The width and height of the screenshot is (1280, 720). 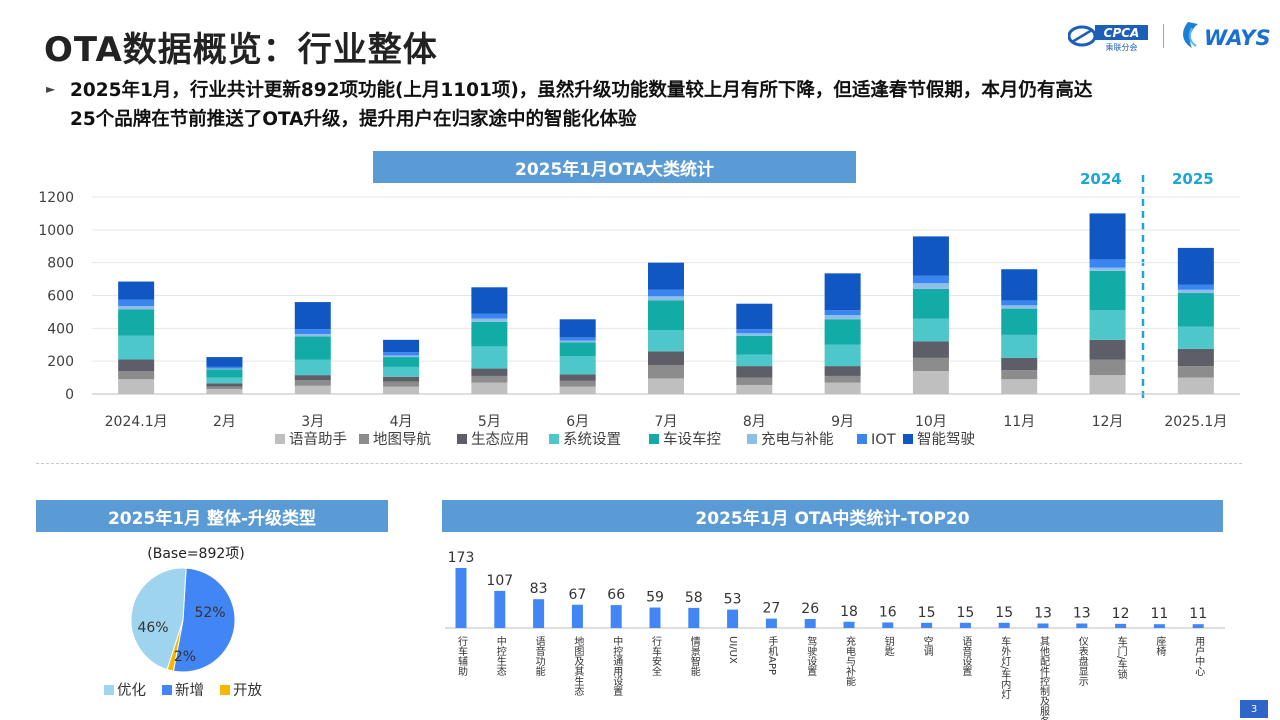 What do you see at coordinates (247, 690) in the screenshot?
I see `pie-legend-label: 开放` at bounding box center [247, 690].